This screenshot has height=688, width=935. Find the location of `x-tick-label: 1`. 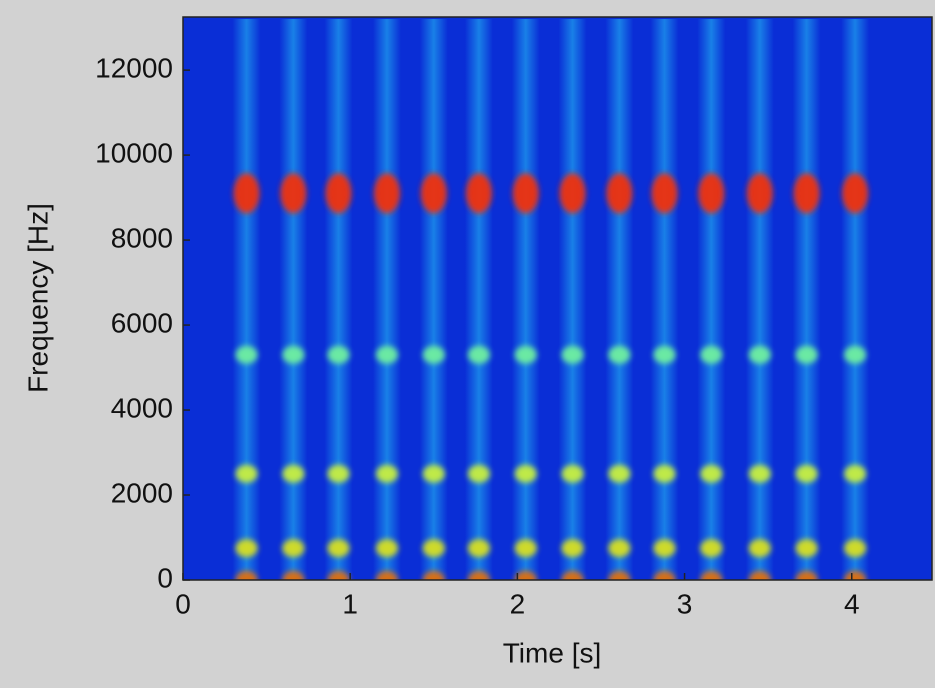

x-tick-label: 1 is located at coordinates (350, 603).